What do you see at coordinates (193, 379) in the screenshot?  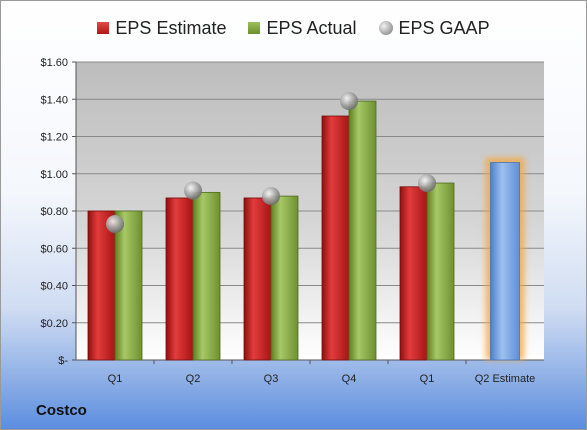 I see `x-tick-label: Q2` at bounding box center [193, 379].